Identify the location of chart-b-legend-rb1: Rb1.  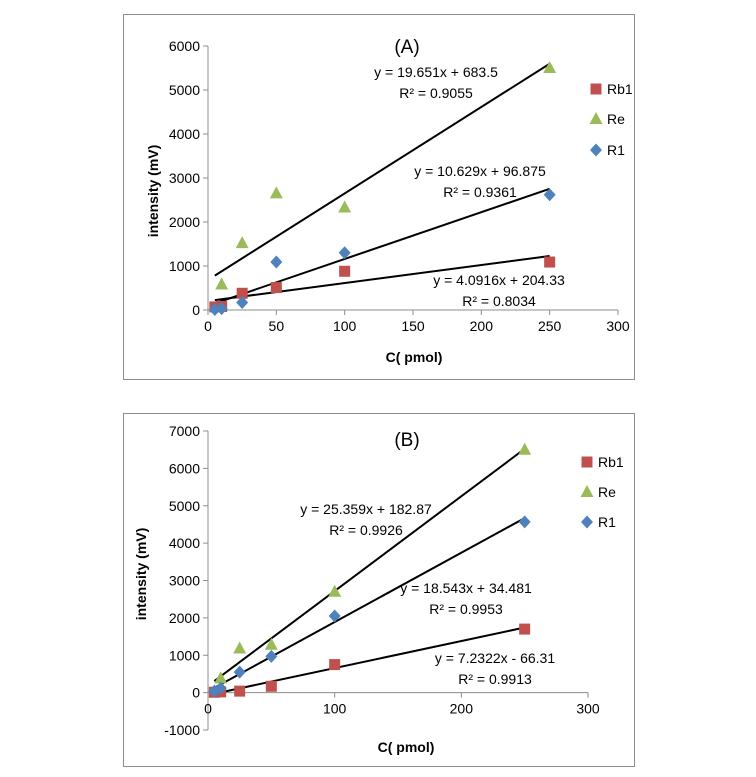
(611, 462).